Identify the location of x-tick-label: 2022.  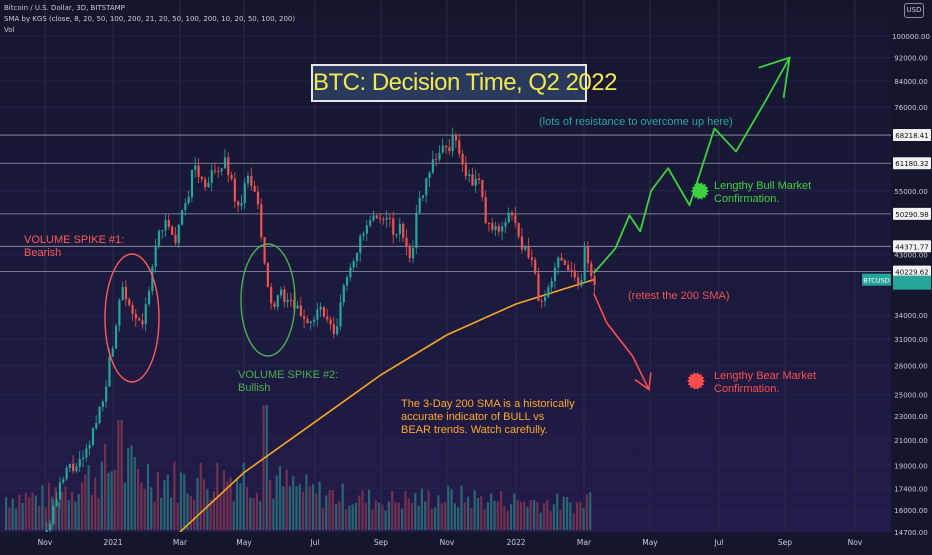
(515, 542).